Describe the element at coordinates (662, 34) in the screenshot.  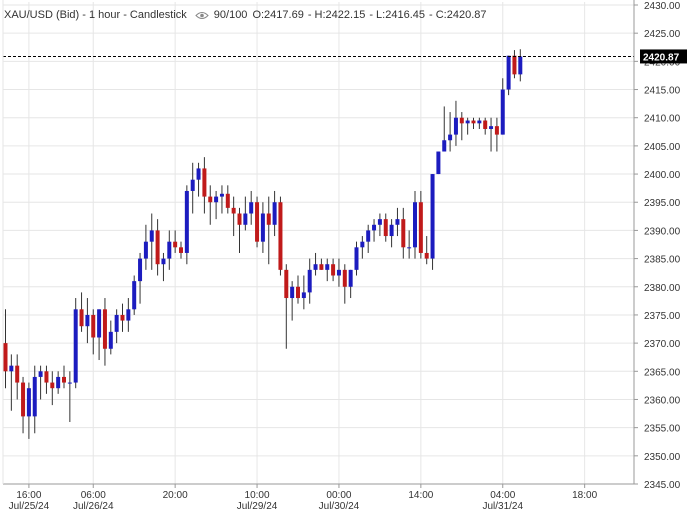
I see `y-tick-label: 2425.00` at that location.